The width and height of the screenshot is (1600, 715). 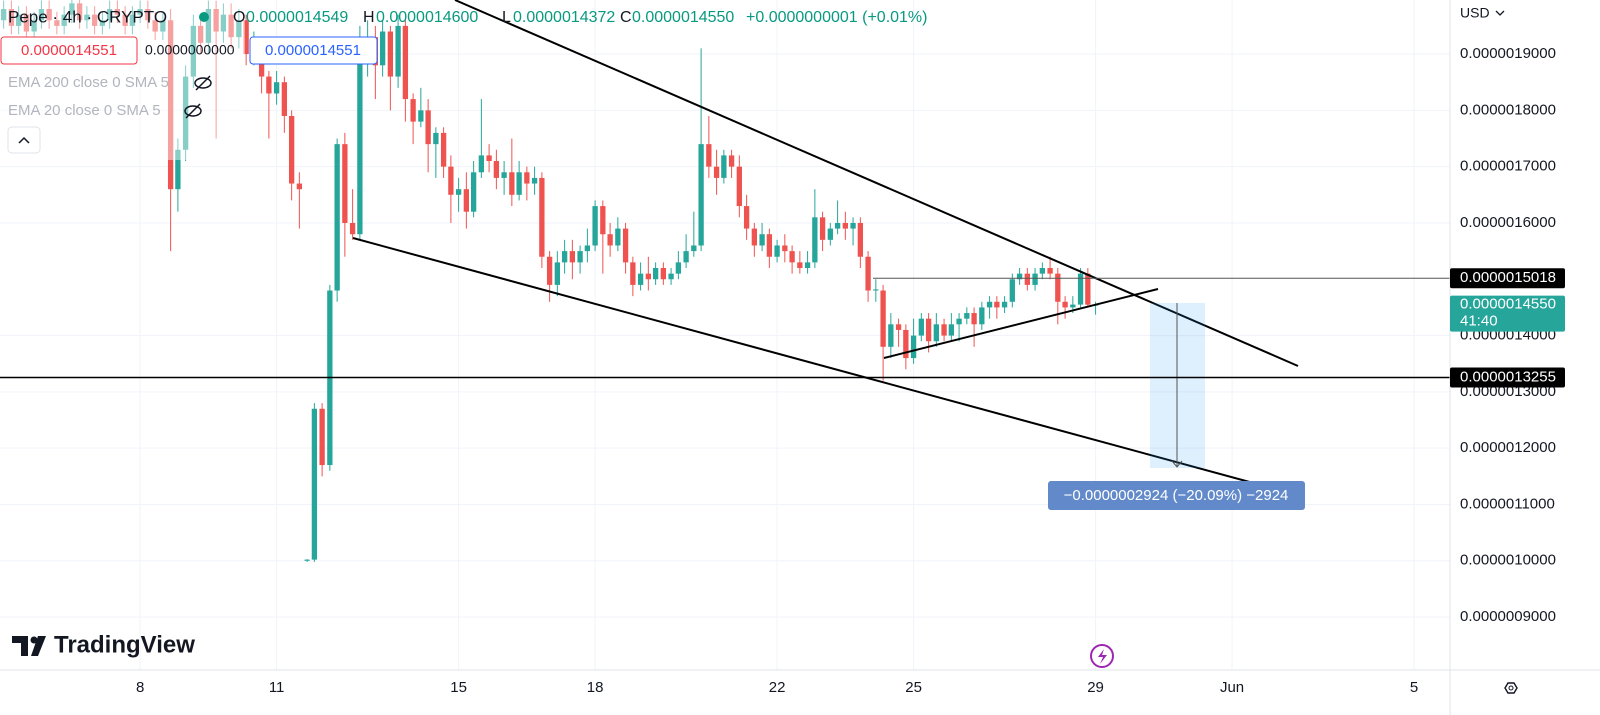 I want to click on market-status, so click(x=204, y=17).